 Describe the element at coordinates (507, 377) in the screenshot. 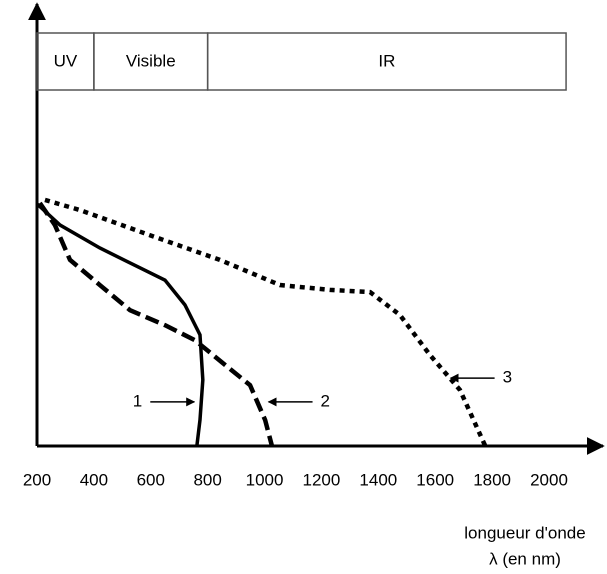

I see `annotation-label: 3` at that location.